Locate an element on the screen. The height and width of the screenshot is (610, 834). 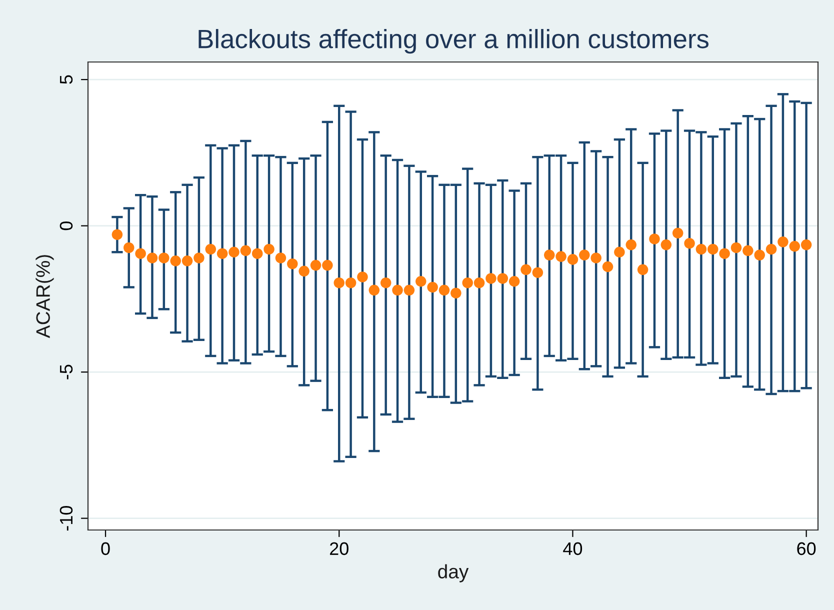
x-tick-label: 20 is located at coordinates (339, 549).